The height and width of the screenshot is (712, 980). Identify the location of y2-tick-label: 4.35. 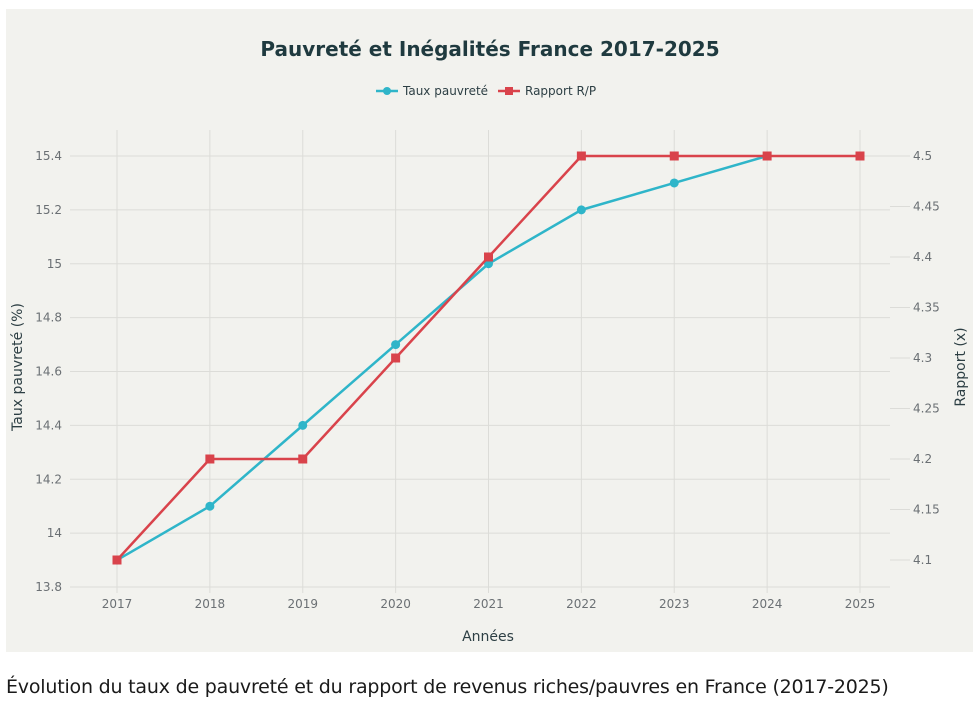
(926, 308).